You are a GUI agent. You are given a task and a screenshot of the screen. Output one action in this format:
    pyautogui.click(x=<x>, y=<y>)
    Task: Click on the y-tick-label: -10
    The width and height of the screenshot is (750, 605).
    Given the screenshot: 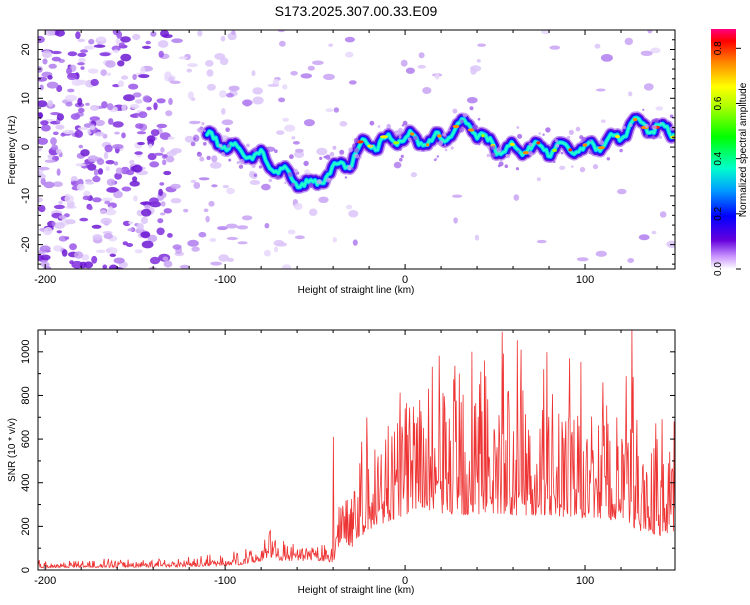 What is the action you would take?
    pyautogui.click(x=26, y=196)
    